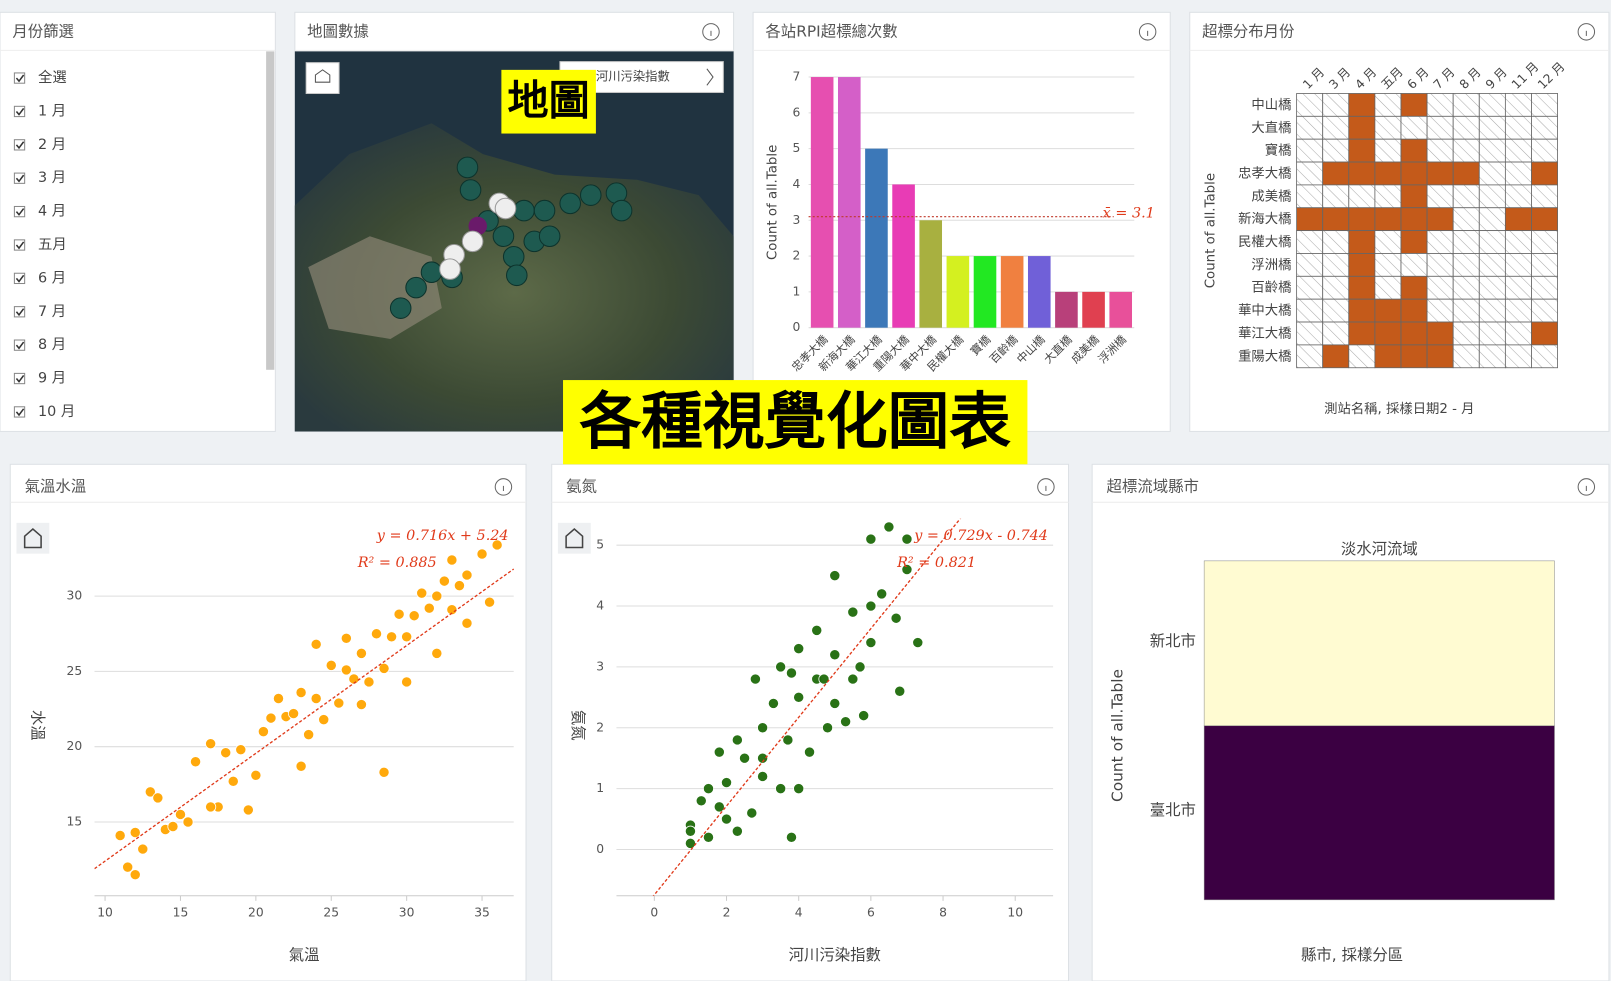 The height and width of the screenshot is (981, 1611). What do you see at coordinates (52, 145) in the screenshot?
I see `filter-item: 2 月` at bounding box center [52, 145].